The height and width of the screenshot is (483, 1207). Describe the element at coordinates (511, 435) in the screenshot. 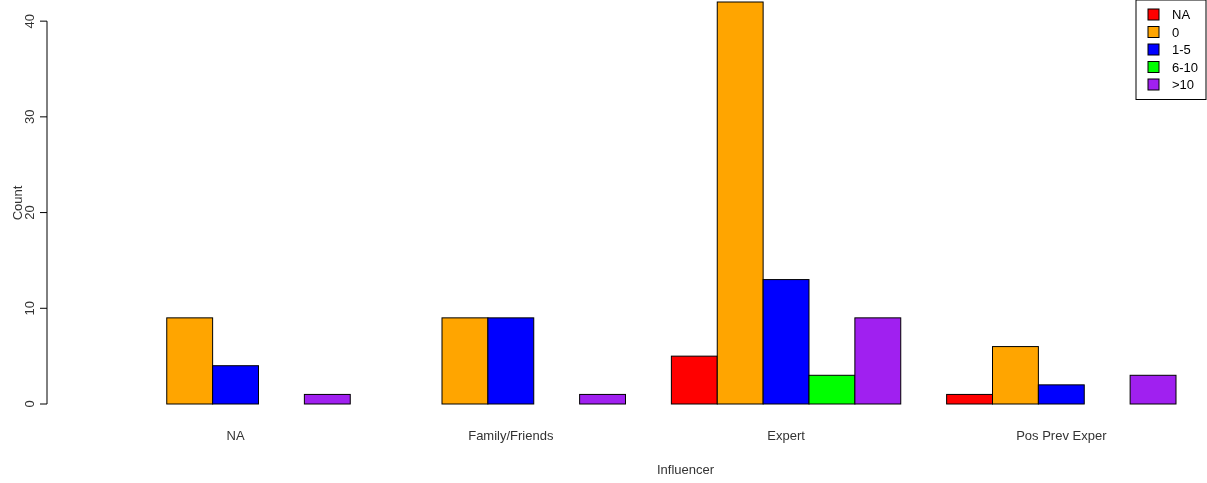

I see `x-tick-label: Family/Friends` at that location.